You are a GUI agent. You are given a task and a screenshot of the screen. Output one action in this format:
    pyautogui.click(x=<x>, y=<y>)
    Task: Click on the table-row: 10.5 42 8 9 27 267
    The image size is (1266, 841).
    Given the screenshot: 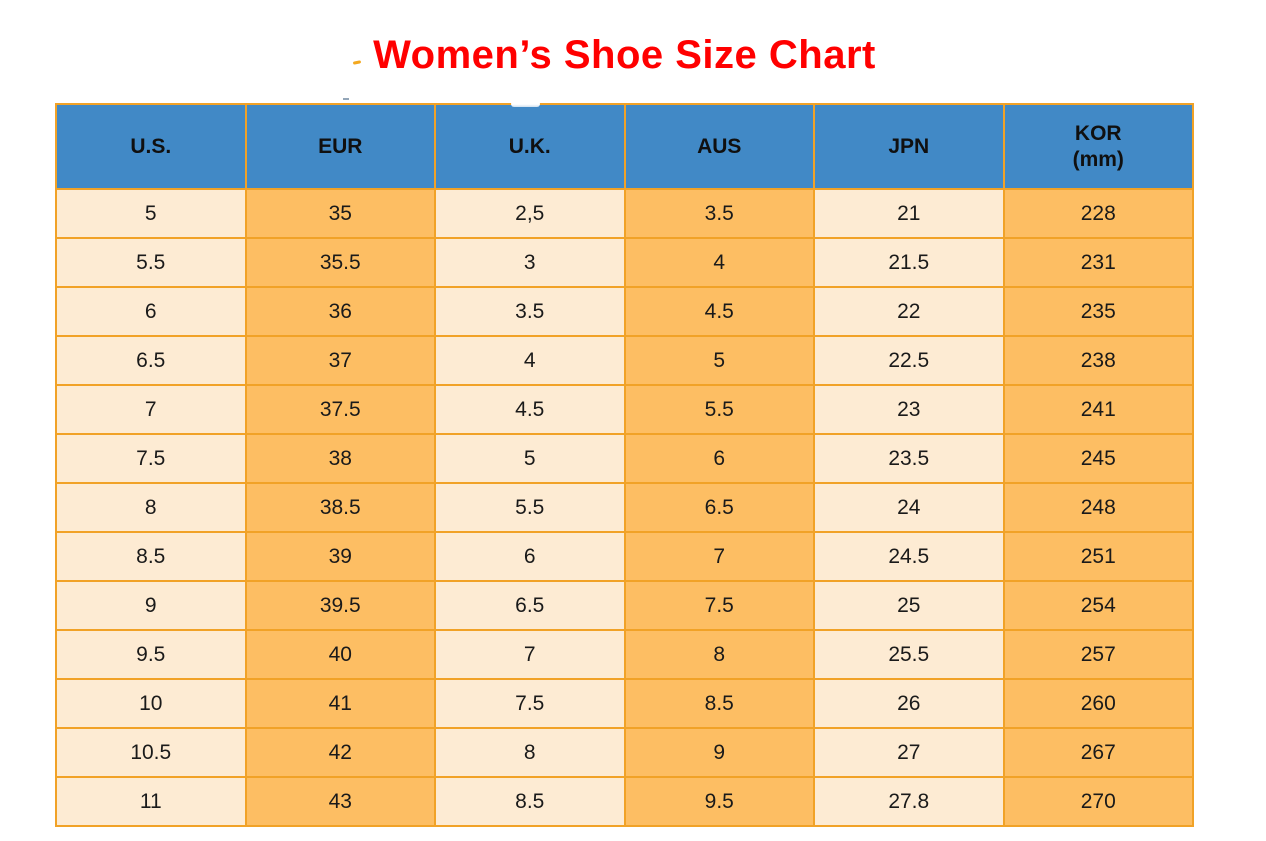 What is the action you would take?
    pyautogui.click(x=624, y=752)
    